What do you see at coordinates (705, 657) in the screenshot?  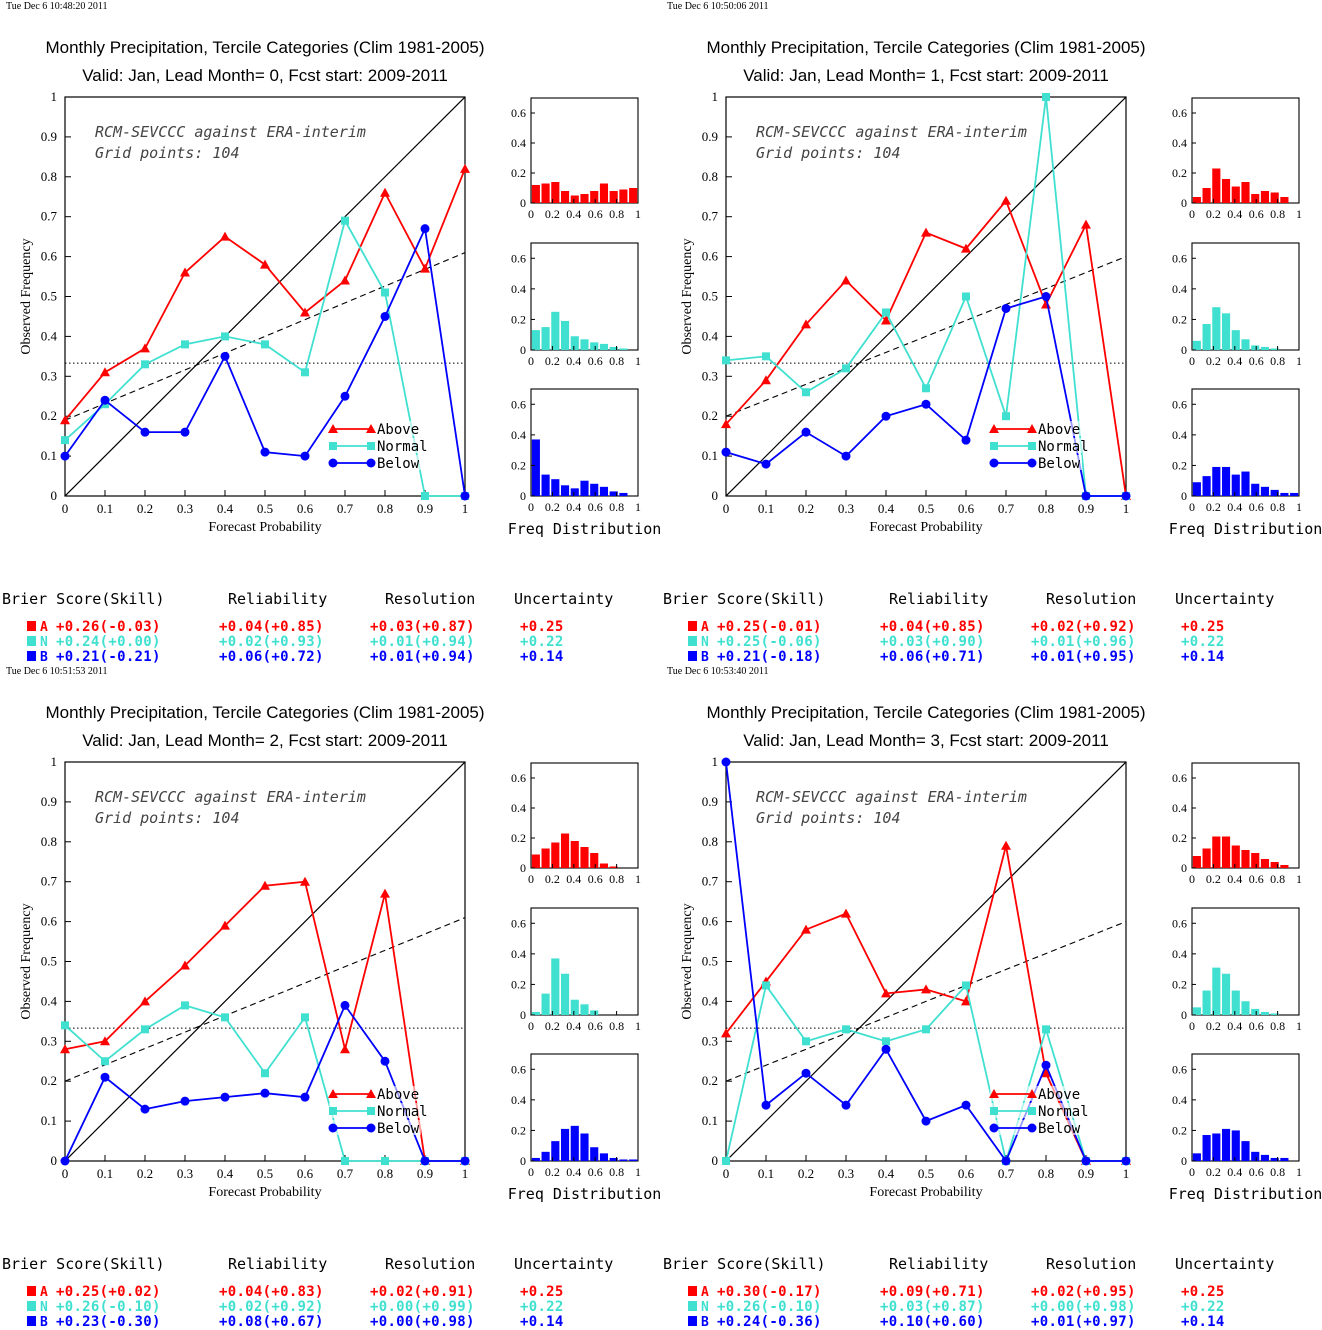 I see `score-category-letter: B` at bounding box center [705, 657].